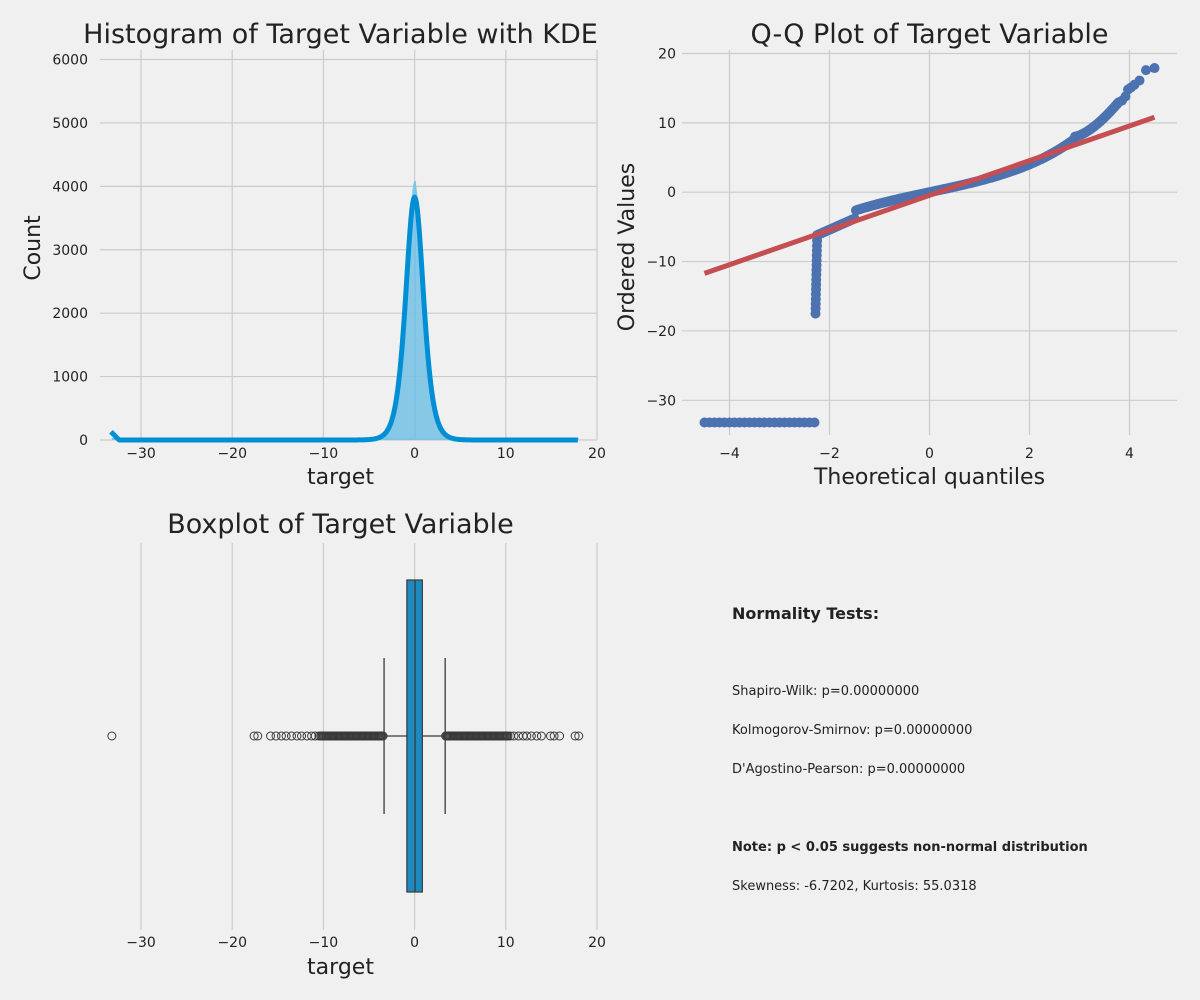  Describe the element at coordinates (929, 34) in the screenshot. I see `qq-title: Q-Q Plot of Target Variable` at that location.